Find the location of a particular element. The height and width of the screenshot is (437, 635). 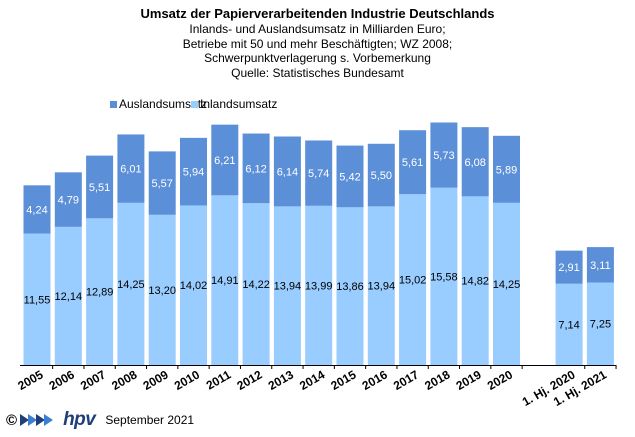

data-label-inland: 12,89 is located at coordinates (100, 293).